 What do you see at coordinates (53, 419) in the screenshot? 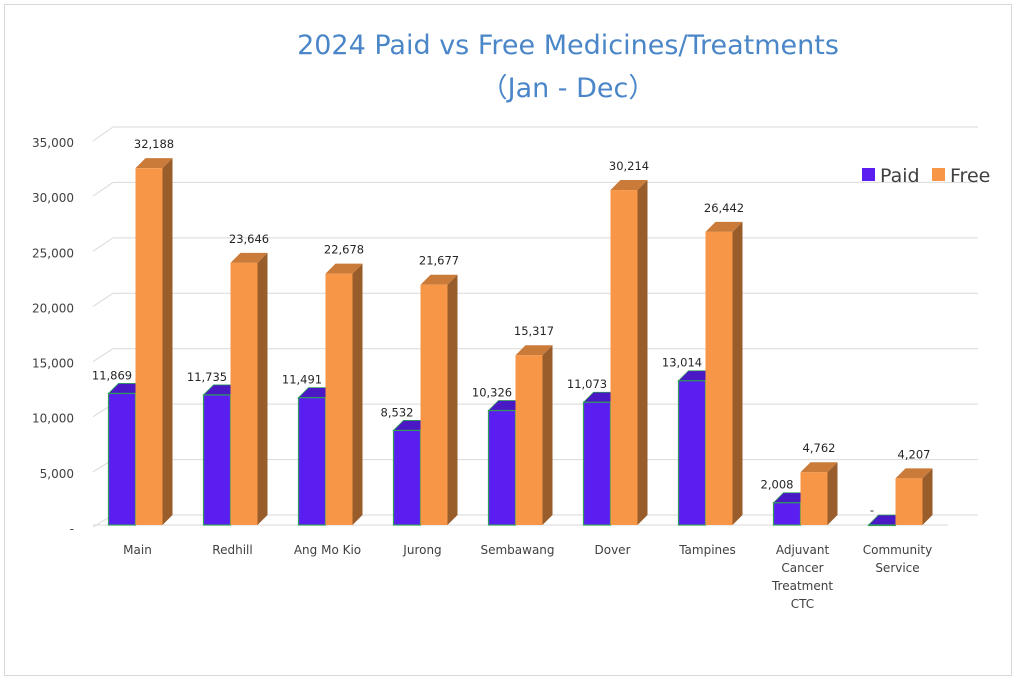
I see `y-tick-label: 10,000` at bounding box center [53, 419].